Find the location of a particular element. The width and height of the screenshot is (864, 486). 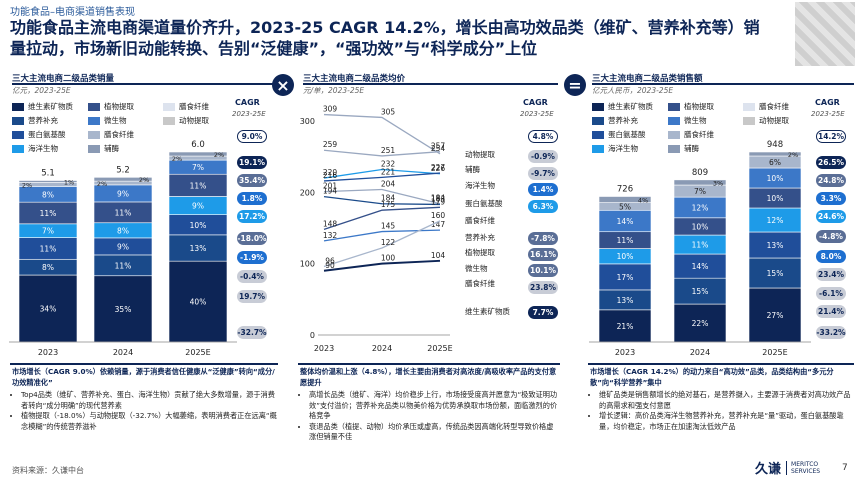

left-total-label: 5.2 is located at coordinates (123, 170).